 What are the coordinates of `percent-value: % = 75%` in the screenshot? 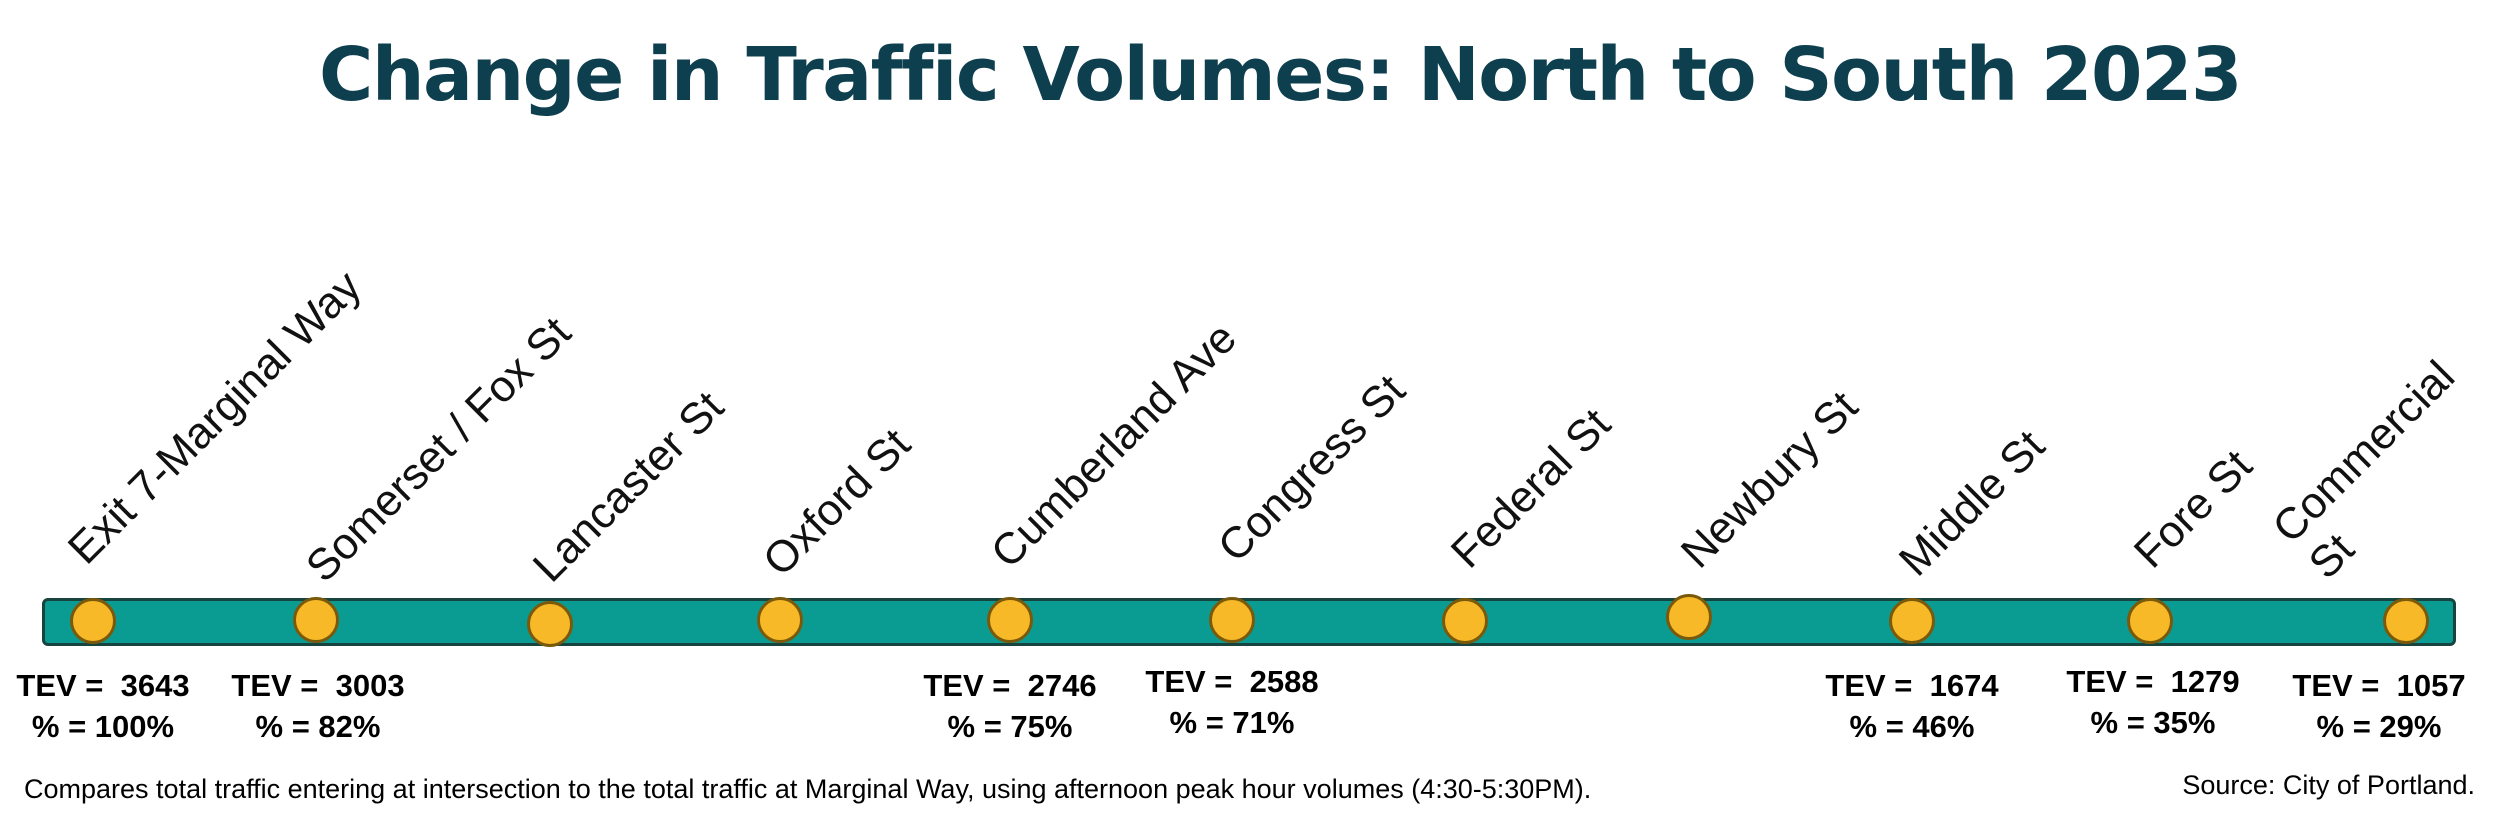 It's located at (1010, 726).